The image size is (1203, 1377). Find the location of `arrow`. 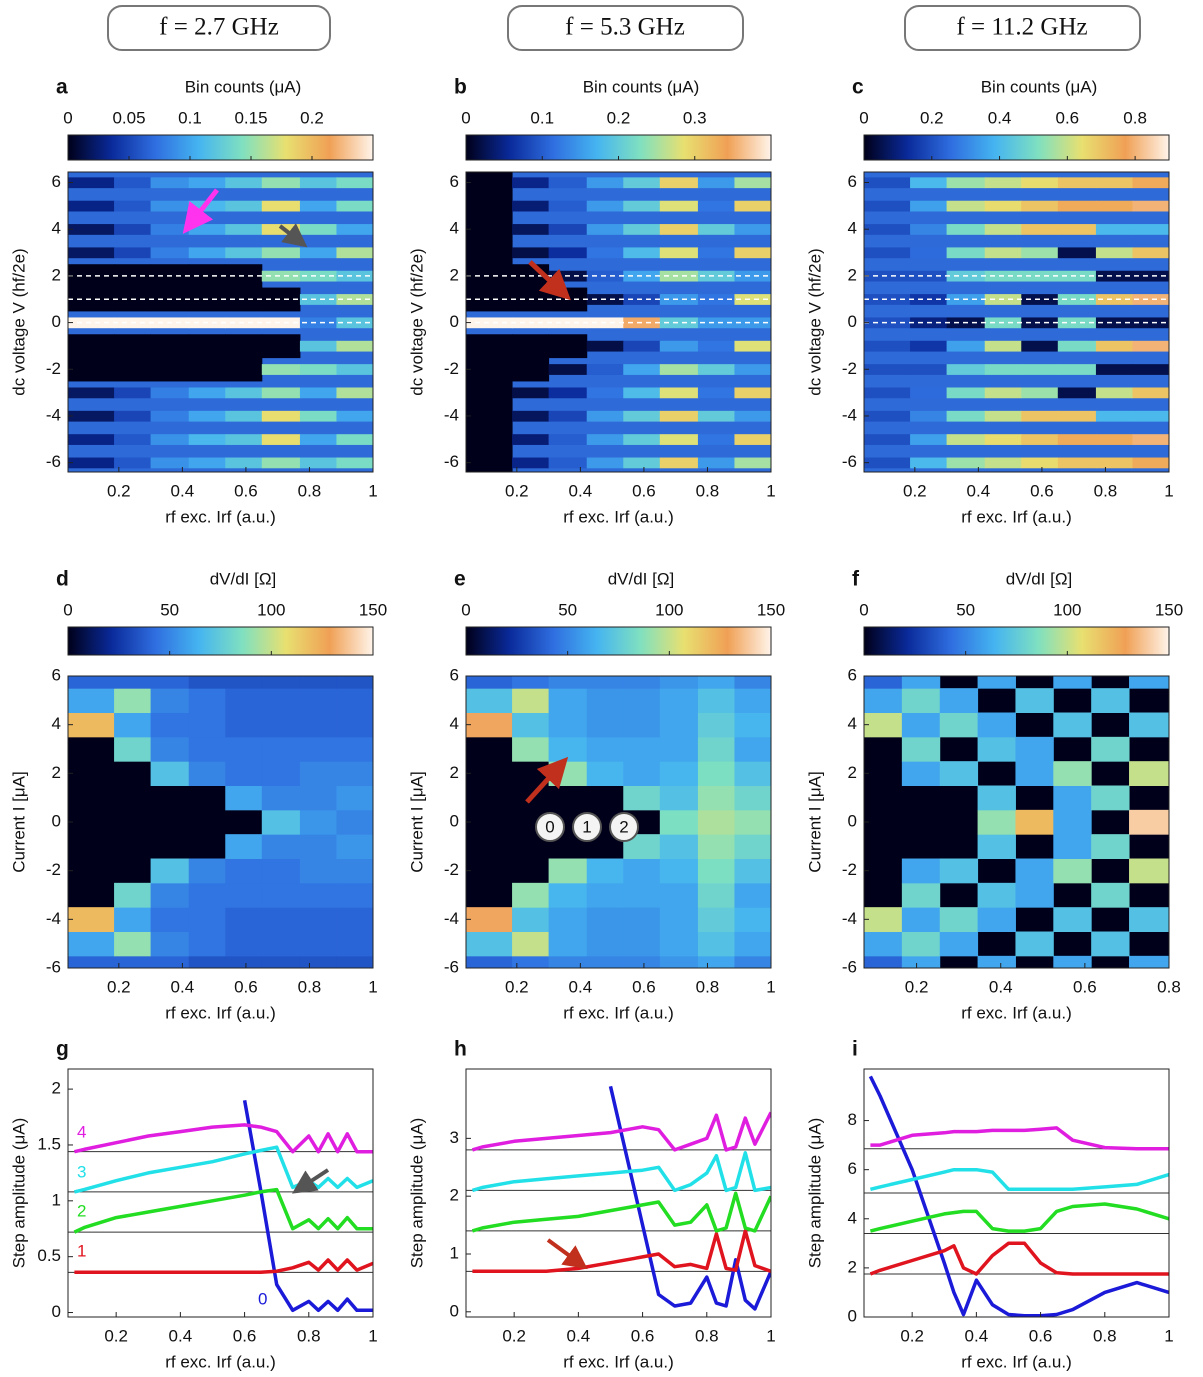

arrow is located at coordinates (293, 235).